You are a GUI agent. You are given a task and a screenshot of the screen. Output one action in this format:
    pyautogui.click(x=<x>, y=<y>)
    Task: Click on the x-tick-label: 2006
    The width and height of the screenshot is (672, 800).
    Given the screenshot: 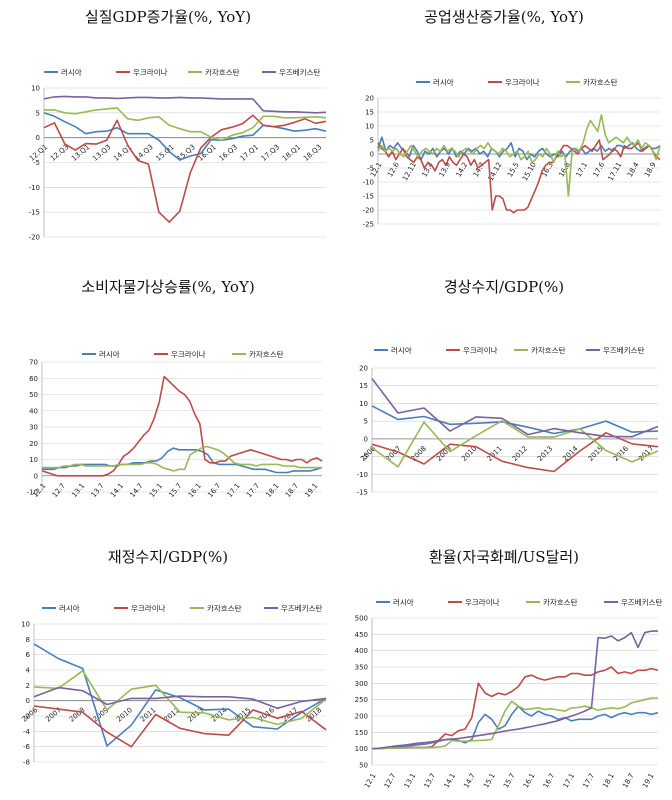 What is the action you would take?
    pyautogui.click(x=29, y=715)
    